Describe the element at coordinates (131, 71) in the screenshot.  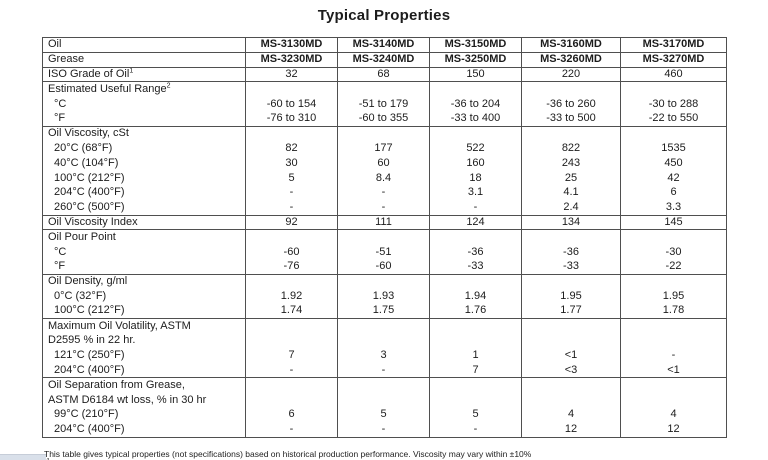
I see `footnote-marker: 1` at that location.